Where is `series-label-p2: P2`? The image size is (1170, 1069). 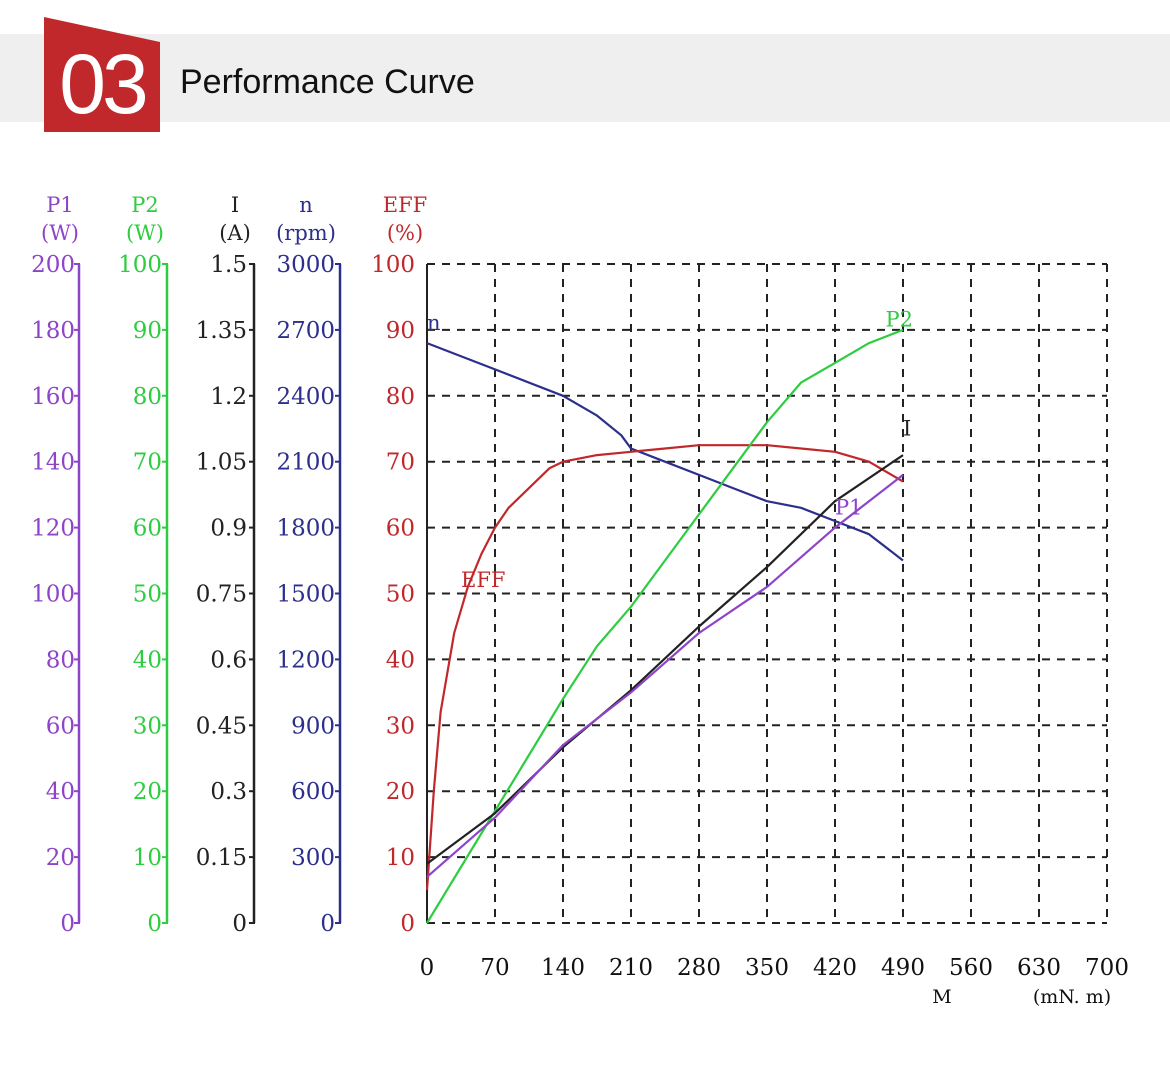
series-label-p2: P2 is located at coordinates (900, 320).